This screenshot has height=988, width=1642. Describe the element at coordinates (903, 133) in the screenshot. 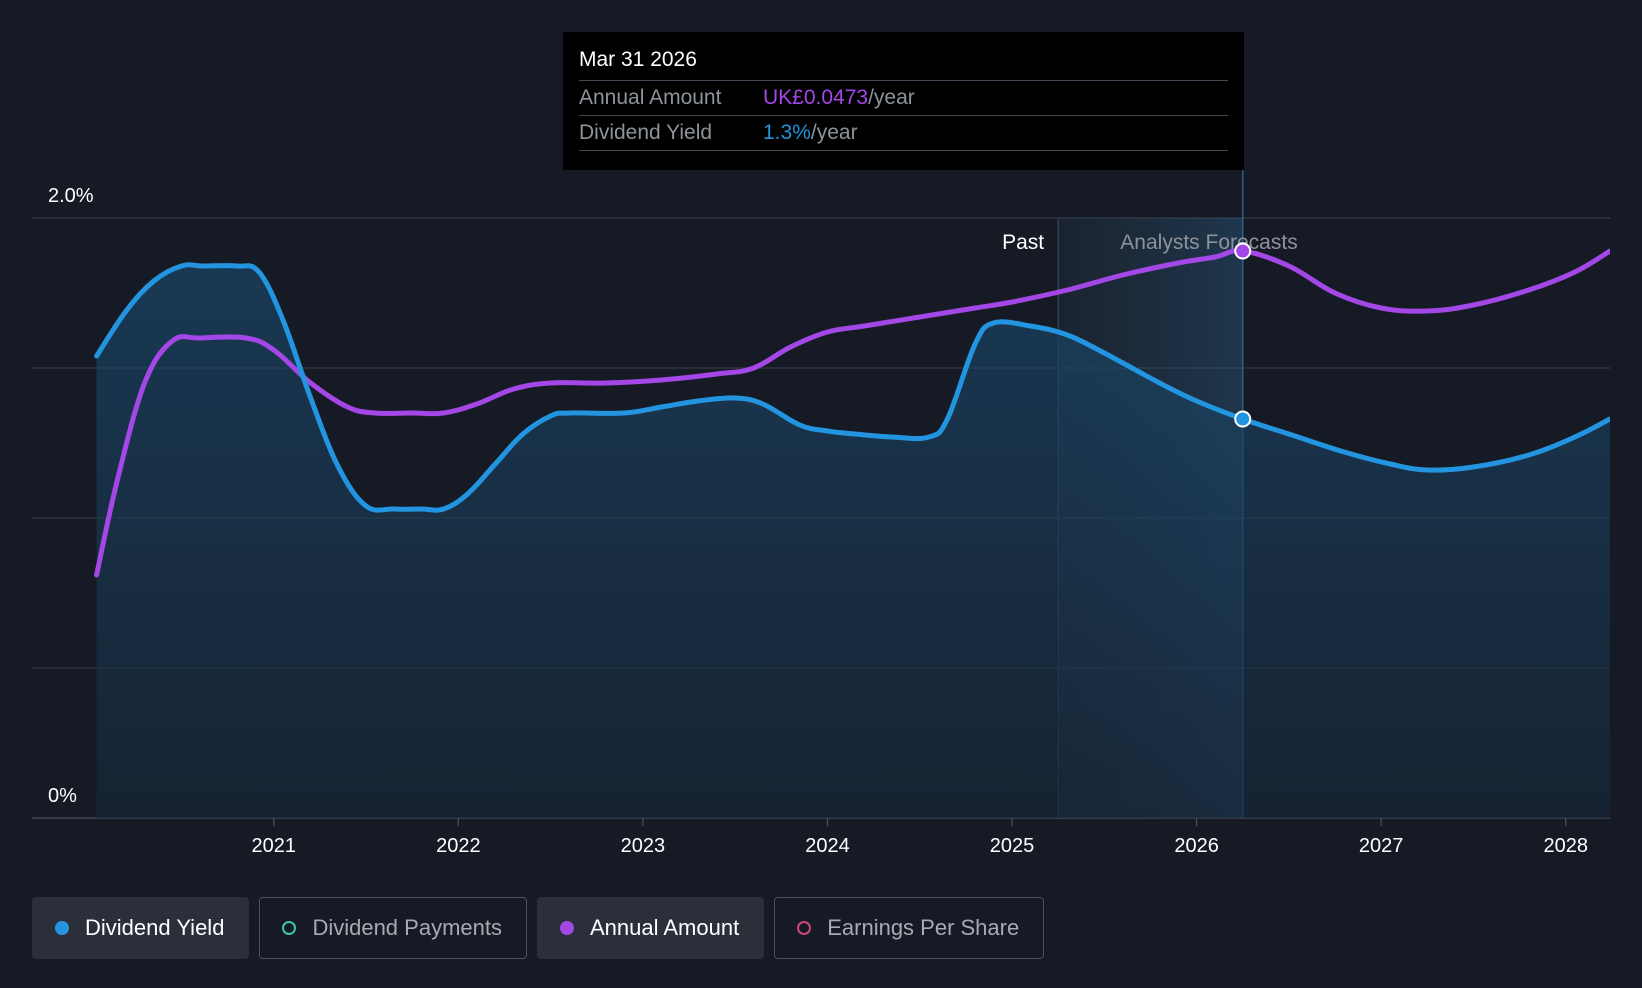

I see `tooltip-row-dividend-yield: Dividend Yield 1.3% /year` at that location.